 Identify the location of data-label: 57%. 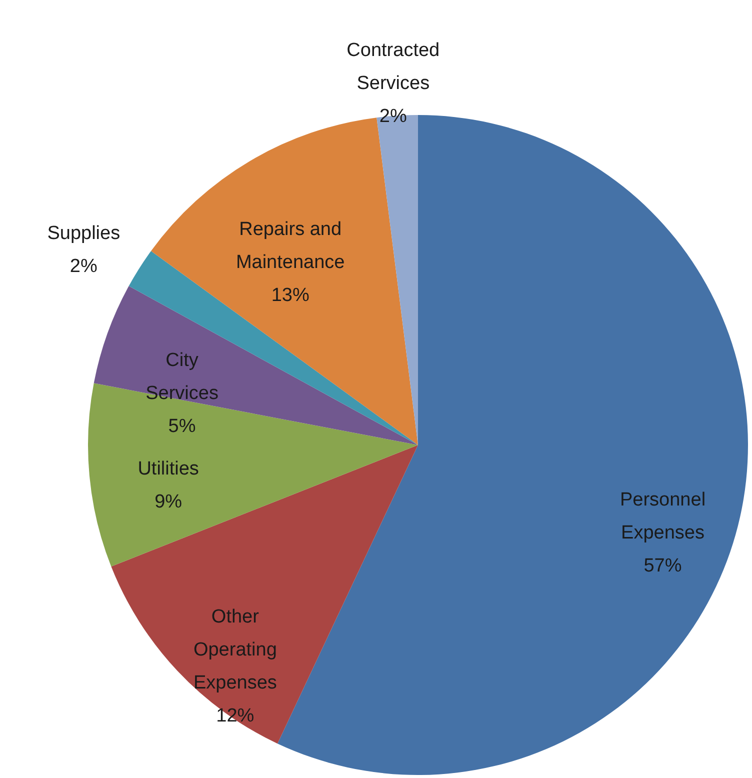
(663, 566).